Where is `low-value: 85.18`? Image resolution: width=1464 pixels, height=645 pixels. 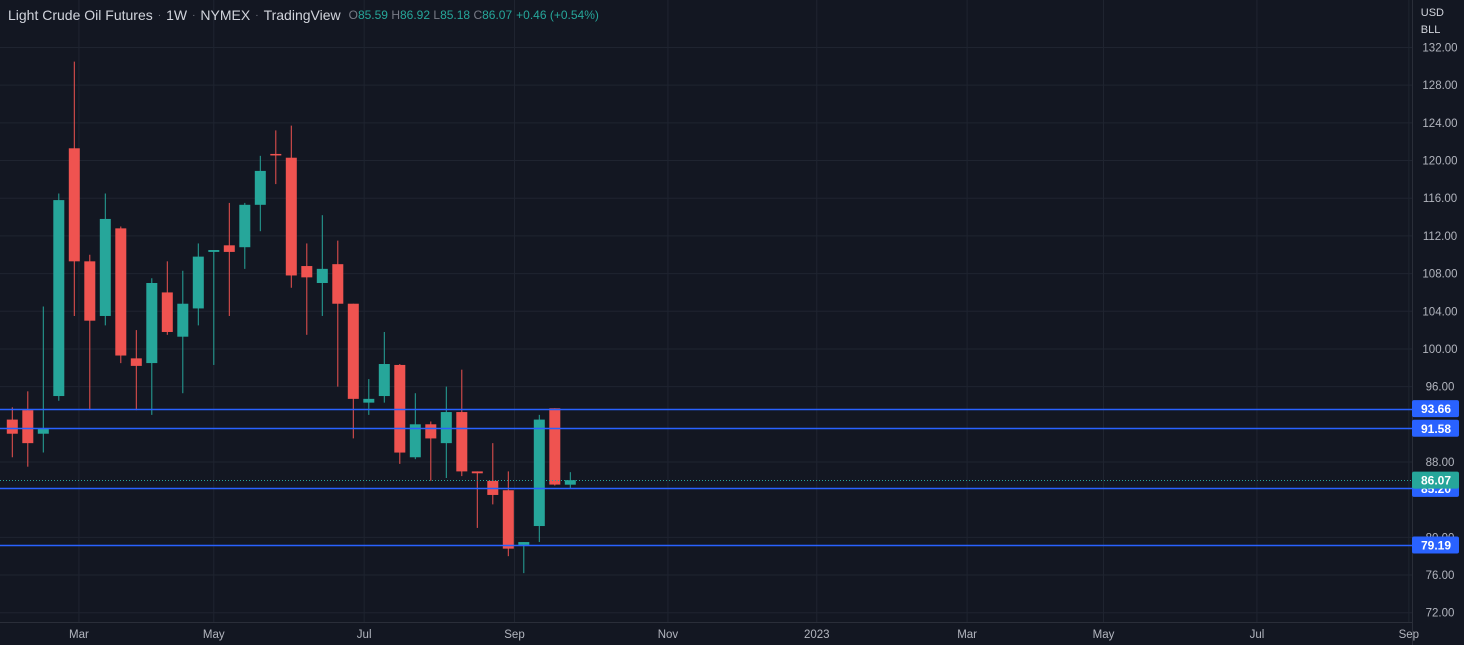
low-value: 85.18 is located at coordinates (455, 15).